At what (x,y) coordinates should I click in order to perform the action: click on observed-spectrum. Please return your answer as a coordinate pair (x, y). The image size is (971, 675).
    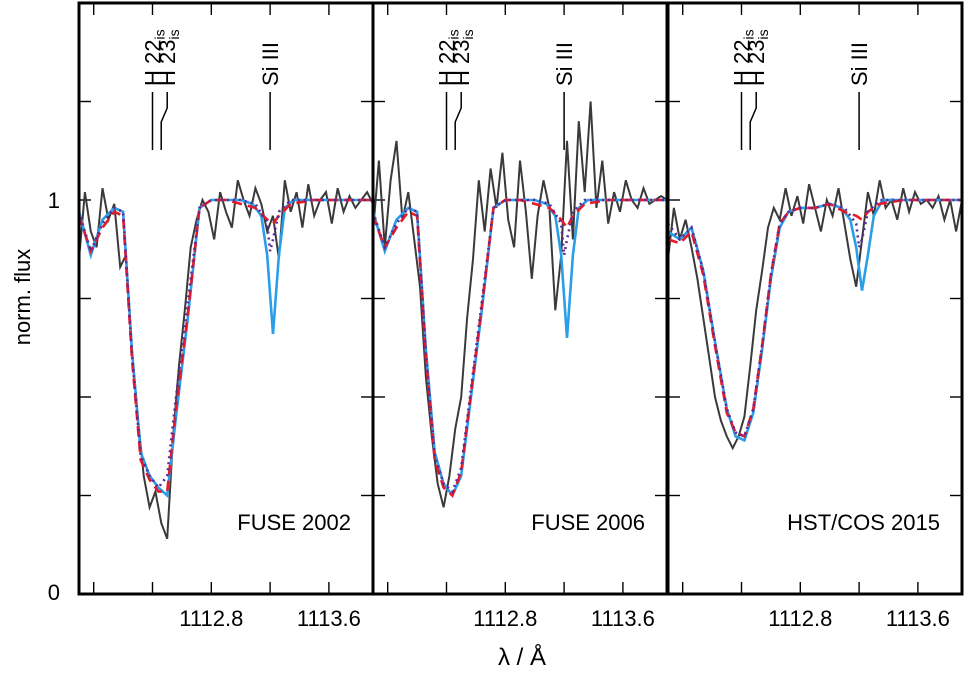
    Looking at the image, I should click on (815, 315).